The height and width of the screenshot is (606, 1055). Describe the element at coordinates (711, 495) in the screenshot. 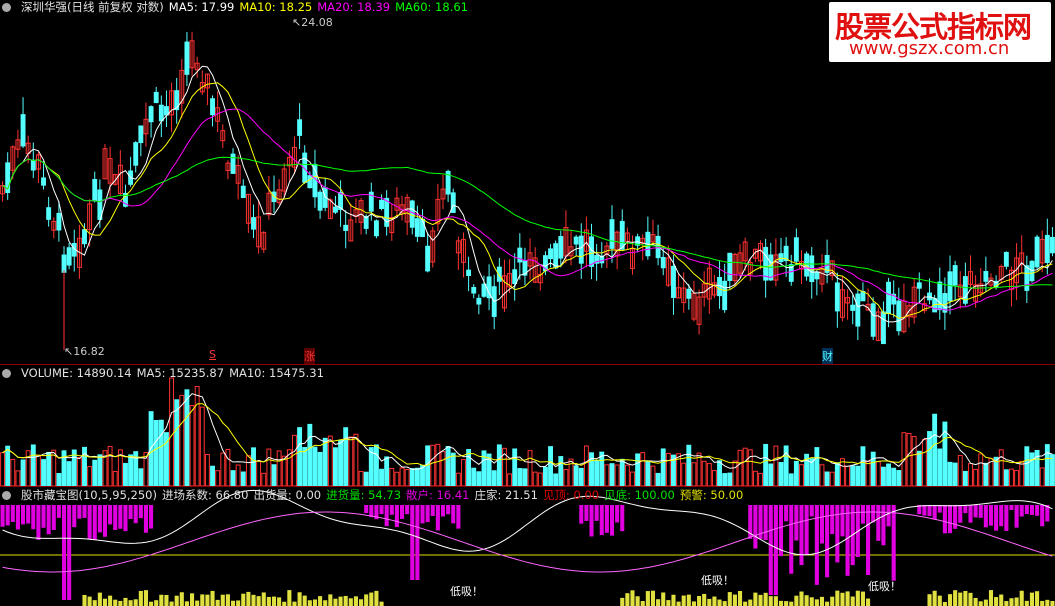

I see `indicator-item: 预警: 50.00` at that location.